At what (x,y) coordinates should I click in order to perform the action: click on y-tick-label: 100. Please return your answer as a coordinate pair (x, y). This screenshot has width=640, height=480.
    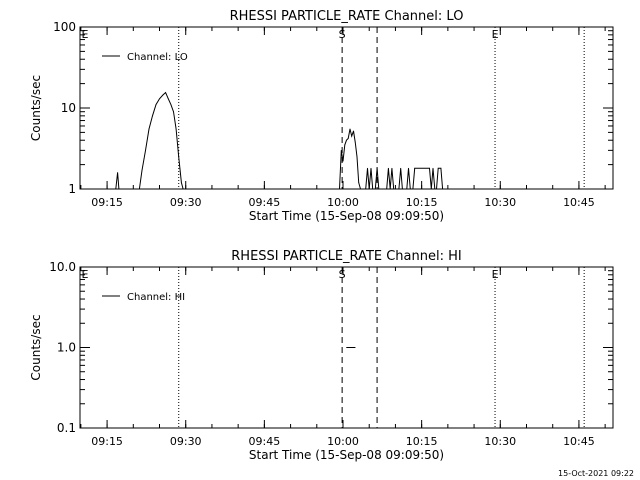
    Looking at the image, I should click on (64, 27).